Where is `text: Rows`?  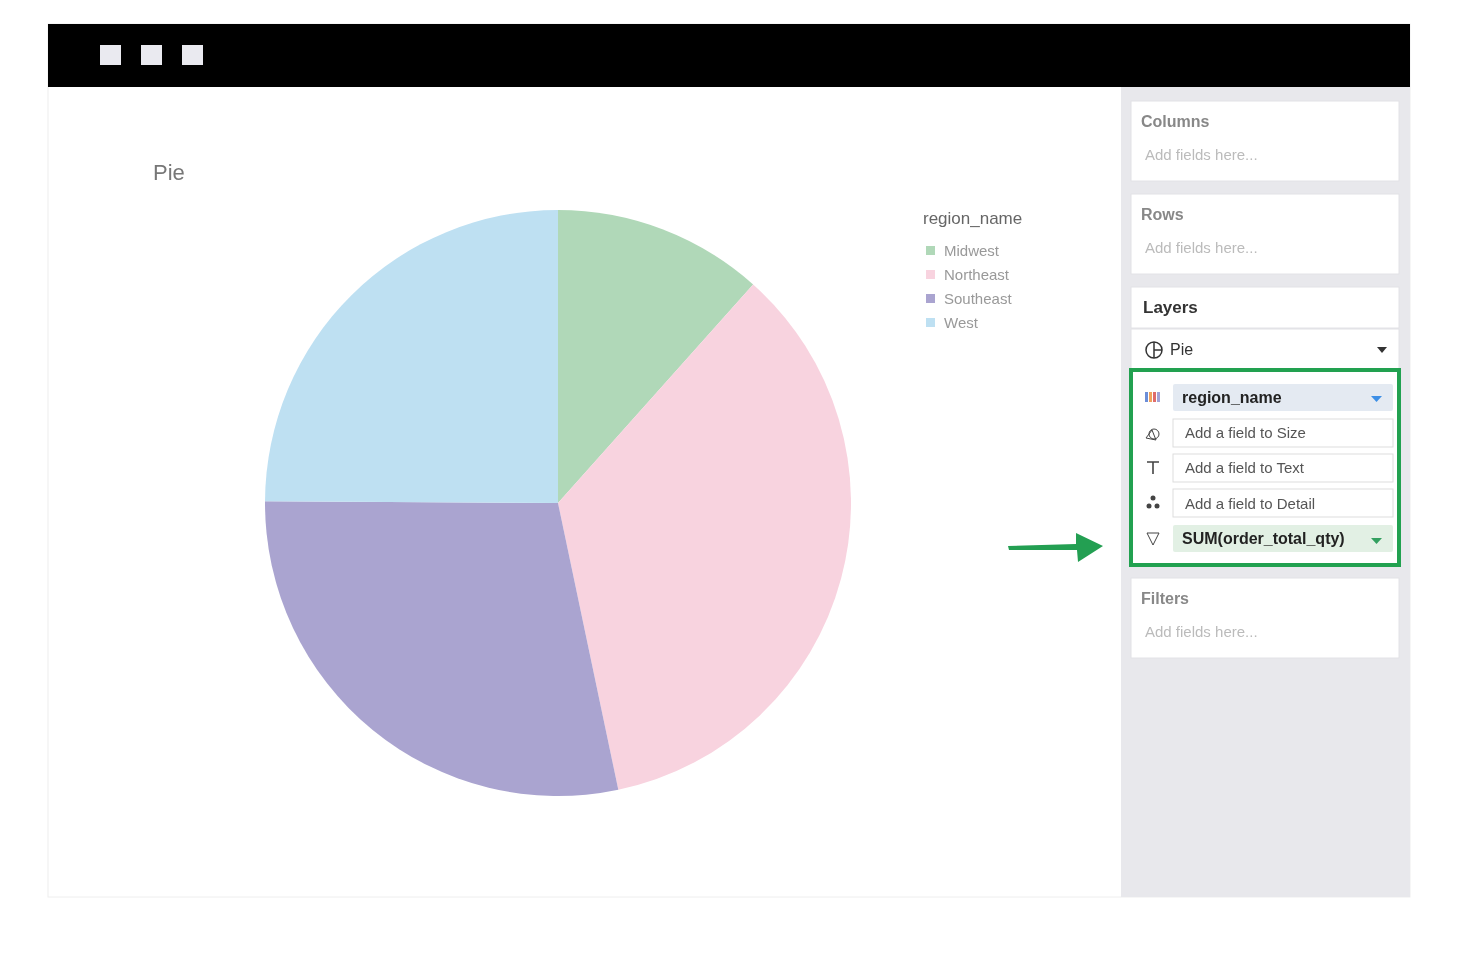
text: Rows is located at coordinates (1162, 214).